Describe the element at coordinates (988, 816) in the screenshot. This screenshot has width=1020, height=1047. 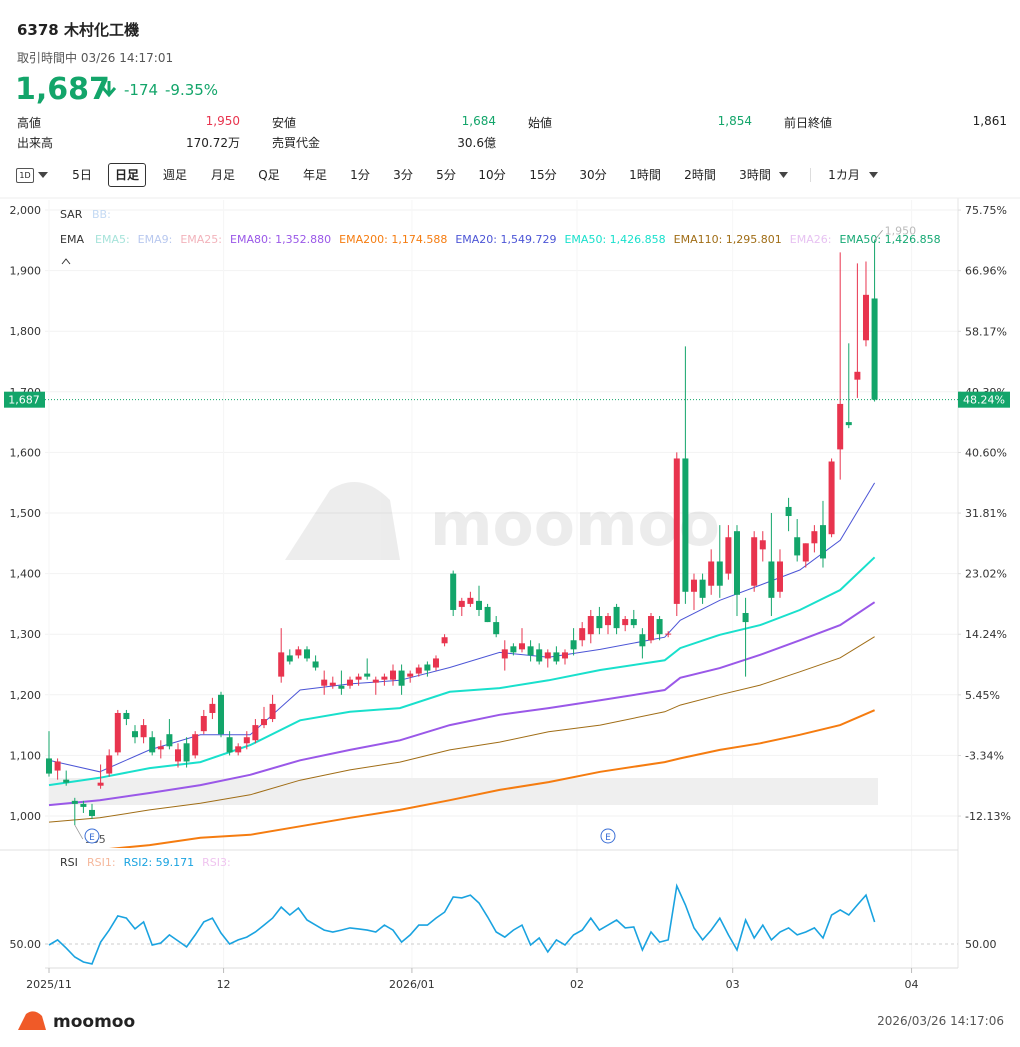
I see `y2-tick-label: -12.13%` at that location.